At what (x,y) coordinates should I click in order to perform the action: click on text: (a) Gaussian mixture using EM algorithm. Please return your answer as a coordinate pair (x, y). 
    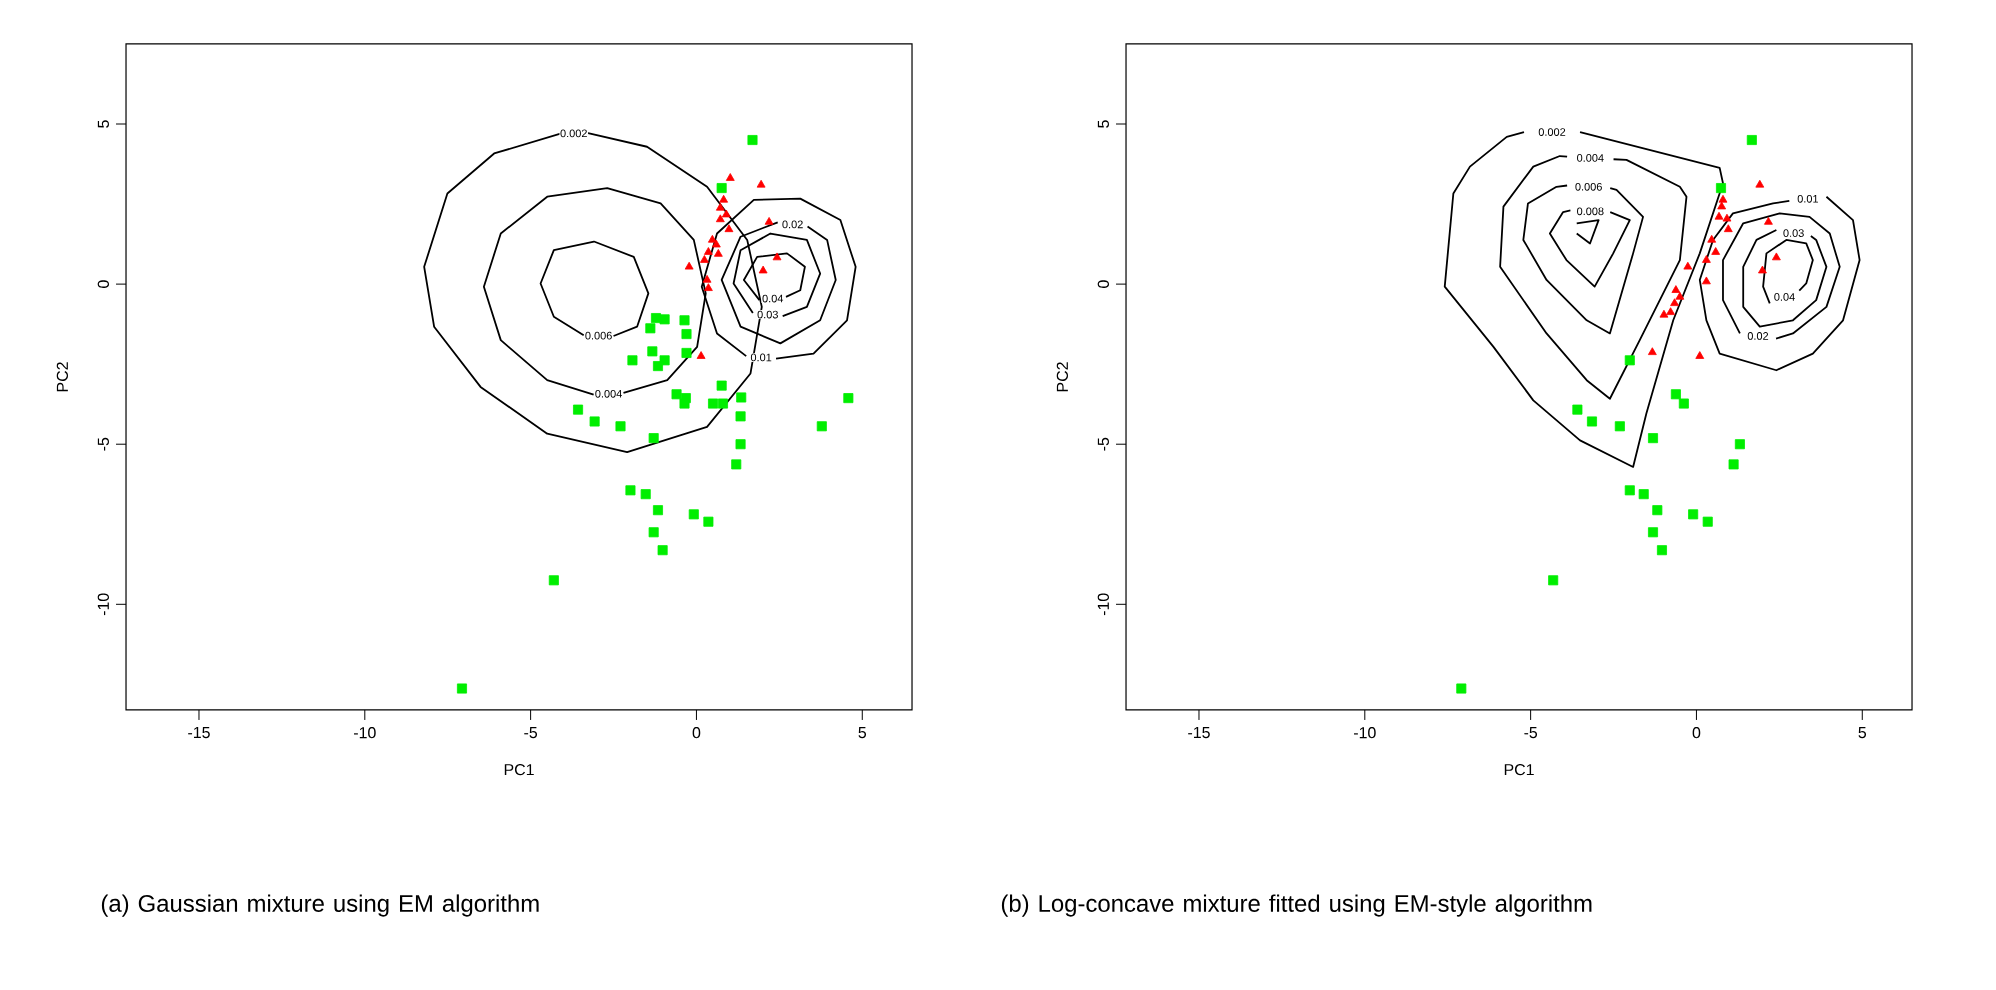
    Looking at the image, I should click on (320, 905).